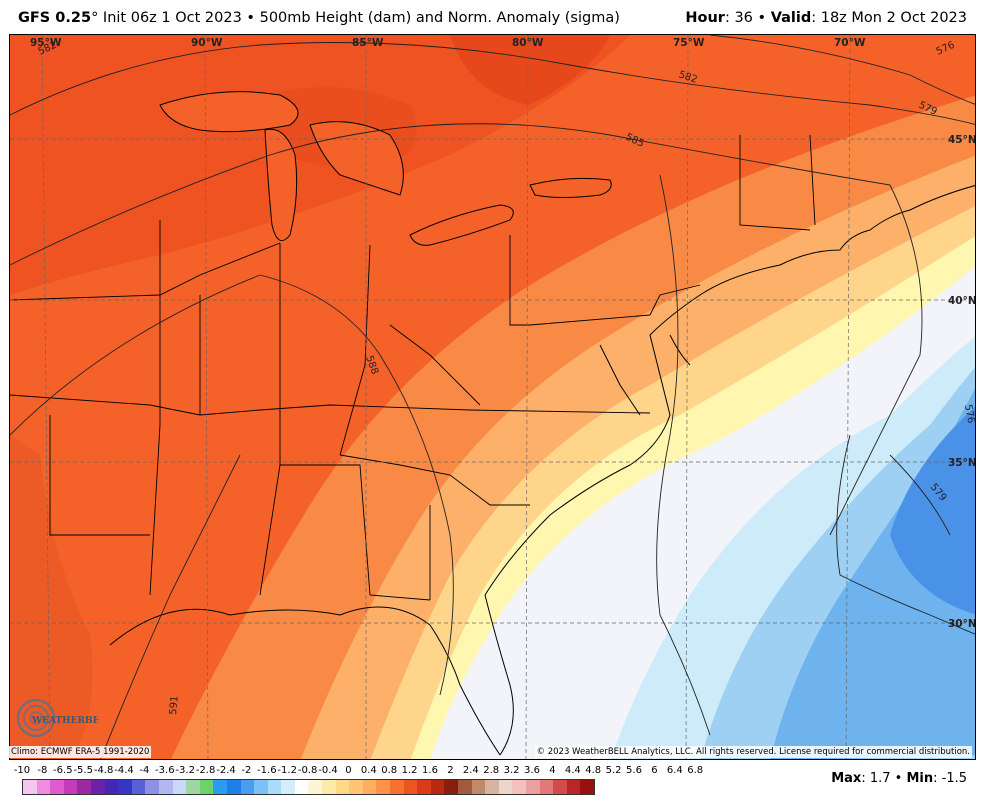 The image size is (984, 808). I want to click on colorbar-tick-label: -2.4, so click(226, 770).